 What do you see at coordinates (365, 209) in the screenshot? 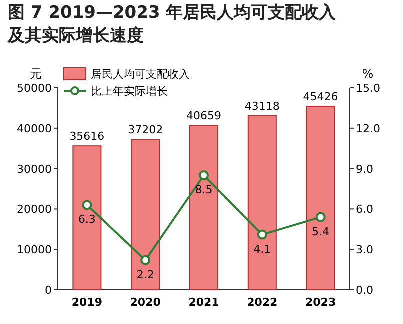
I see `y2-tick-label: 6.0` at bounding box center [365, 209].